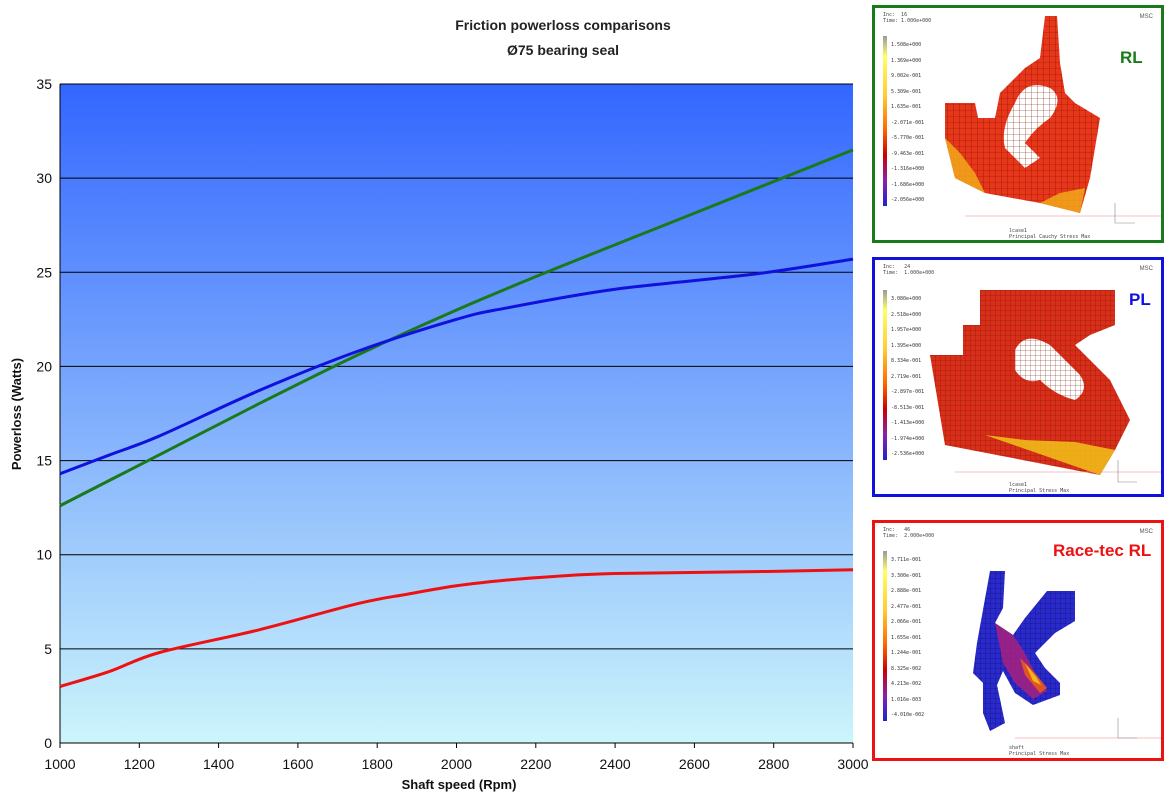 The width and height of the screenshot is (1165, 798). What do you see at coordinates (48, 649) in the screenshot?
I see `y-tick-label: 5` at bounding box center [48, 649].